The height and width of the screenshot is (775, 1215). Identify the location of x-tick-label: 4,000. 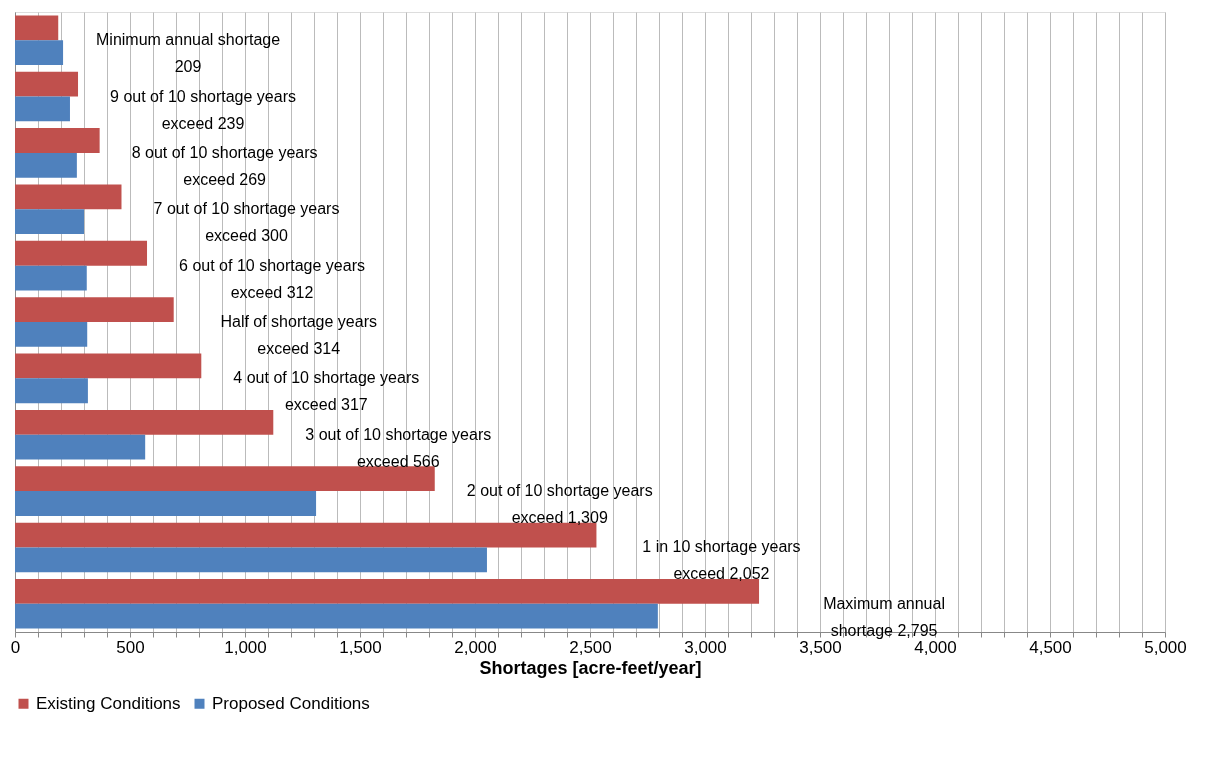
(935, 647).